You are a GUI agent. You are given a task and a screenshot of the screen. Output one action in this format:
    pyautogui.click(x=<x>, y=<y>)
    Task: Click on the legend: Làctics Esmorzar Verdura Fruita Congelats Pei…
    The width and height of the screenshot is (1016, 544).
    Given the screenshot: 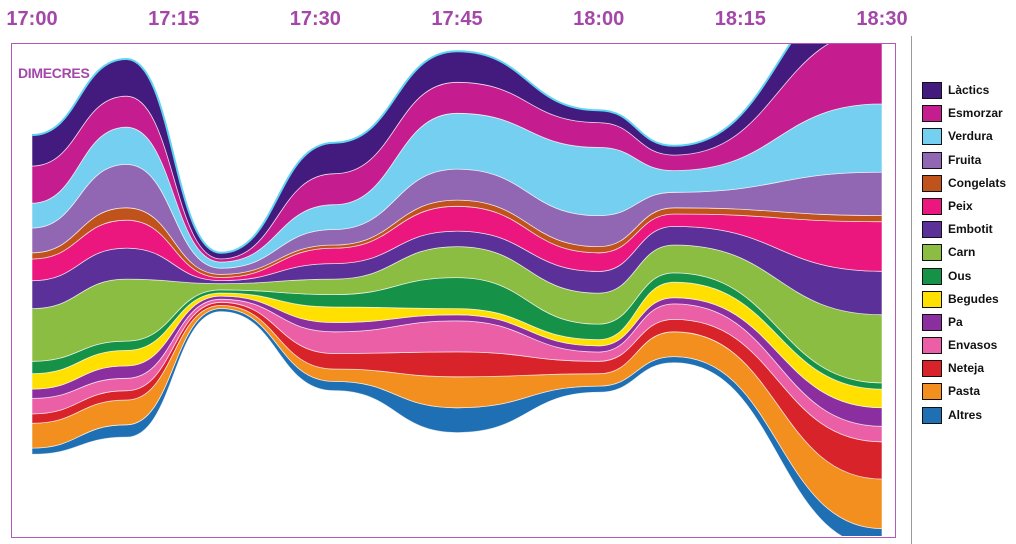 What is the action you would take?
    pyautogui.click(x=968, y=254)
    